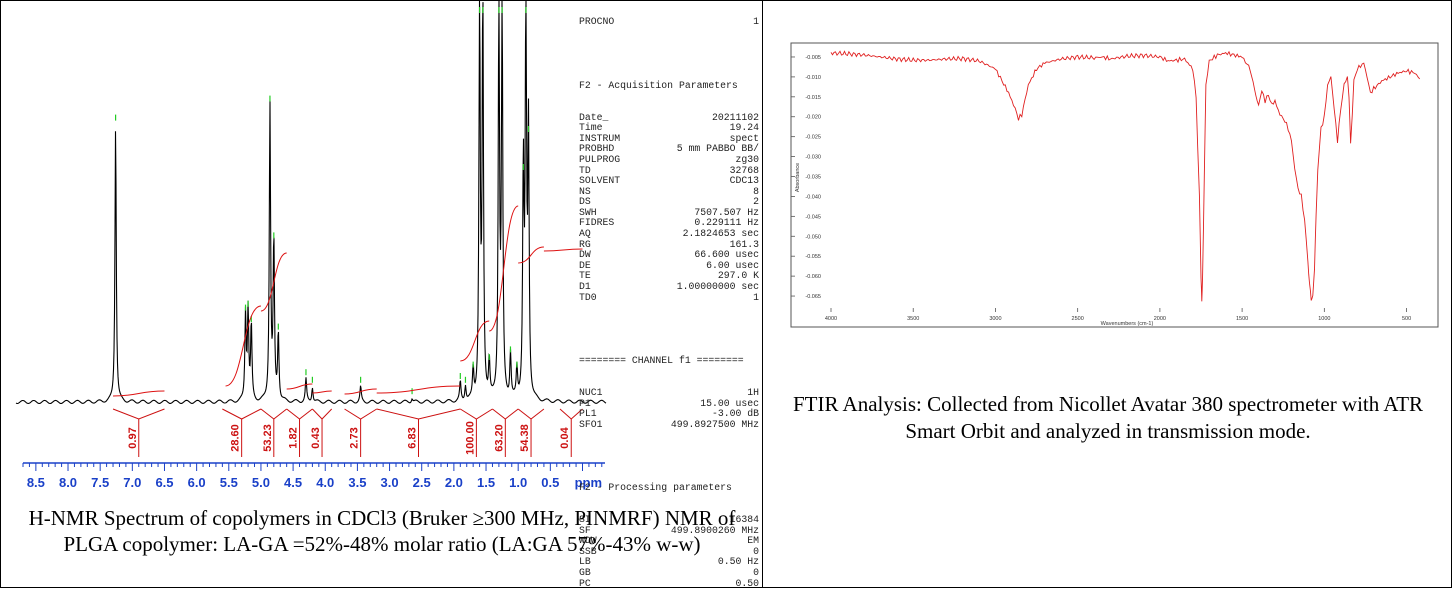 Image resolution: width=1452 pixels, height=610 pixels. I want to click on nmr-x-tick-label: 4.0, so click(325, 482).